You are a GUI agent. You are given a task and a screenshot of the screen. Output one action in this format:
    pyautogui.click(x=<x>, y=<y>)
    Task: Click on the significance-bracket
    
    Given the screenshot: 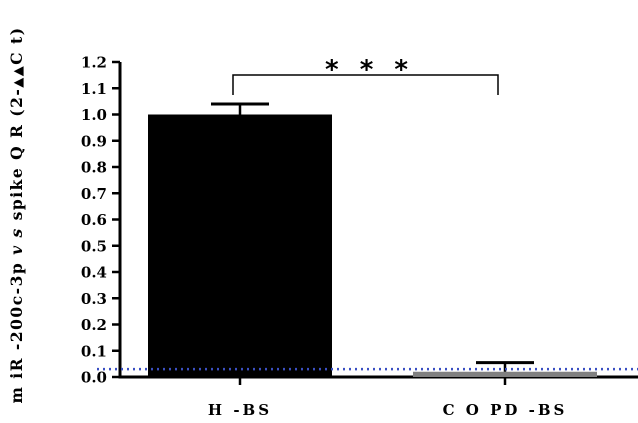 What is the action you would take?
    pyautogui.click(x=365, y=84)
    